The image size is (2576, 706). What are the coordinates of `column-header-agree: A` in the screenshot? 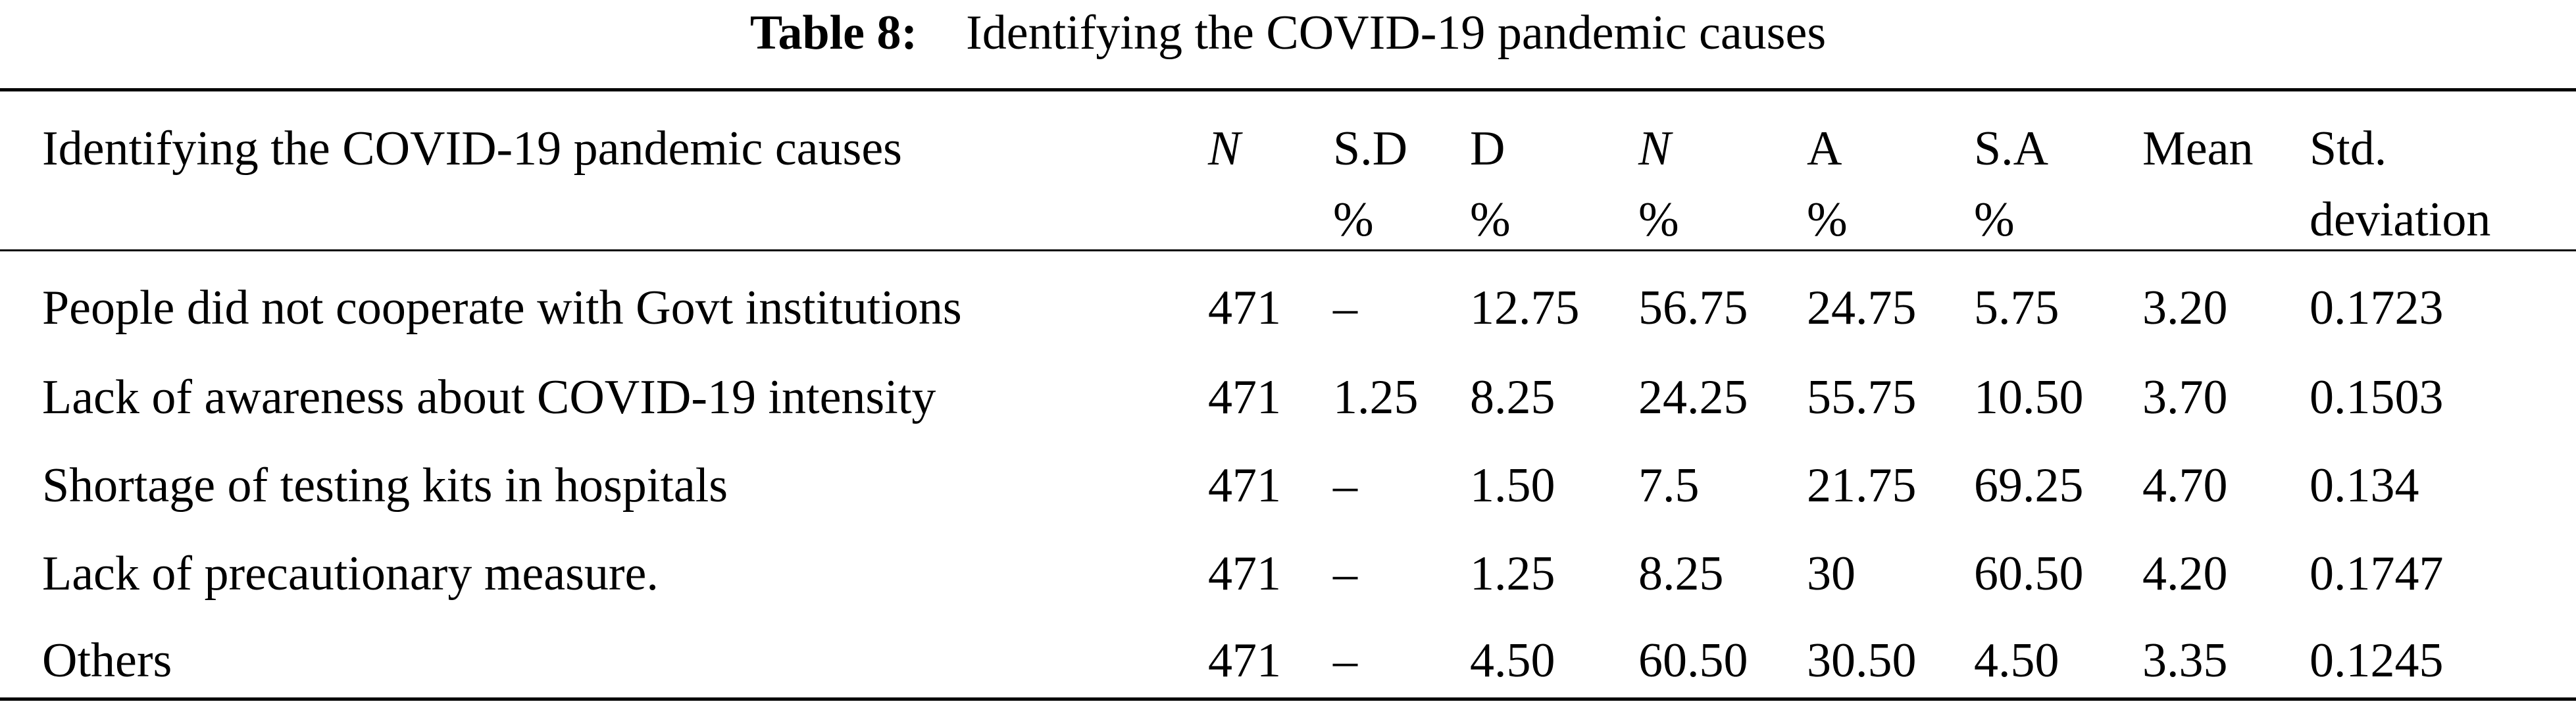 It's located at (1824, 149).